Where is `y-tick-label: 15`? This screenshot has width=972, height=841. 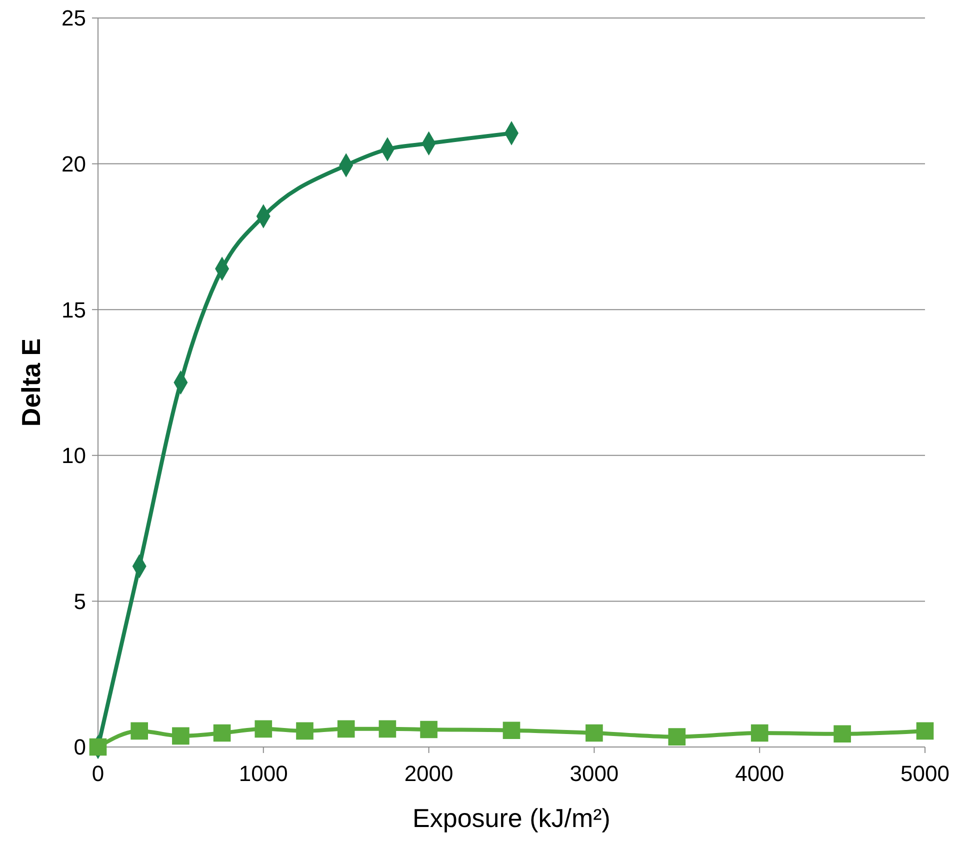
y-tick-label: 15 is located at coordinates (74, 309).